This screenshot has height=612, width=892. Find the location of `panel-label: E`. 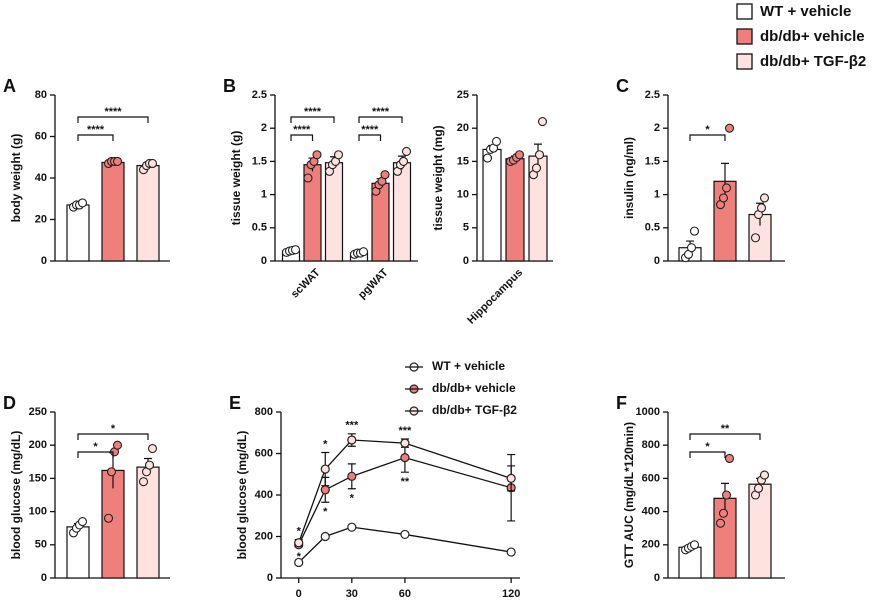

panel-label: E is located at coordinates (235, 403).